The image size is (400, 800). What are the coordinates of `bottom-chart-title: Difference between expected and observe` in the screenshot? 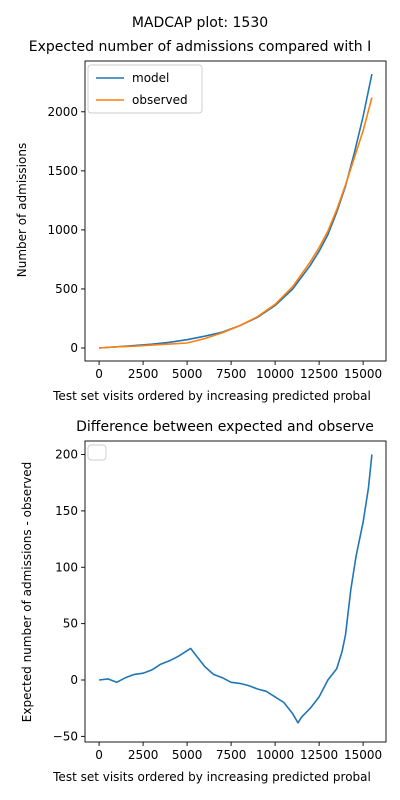 It's located at (225, 427).